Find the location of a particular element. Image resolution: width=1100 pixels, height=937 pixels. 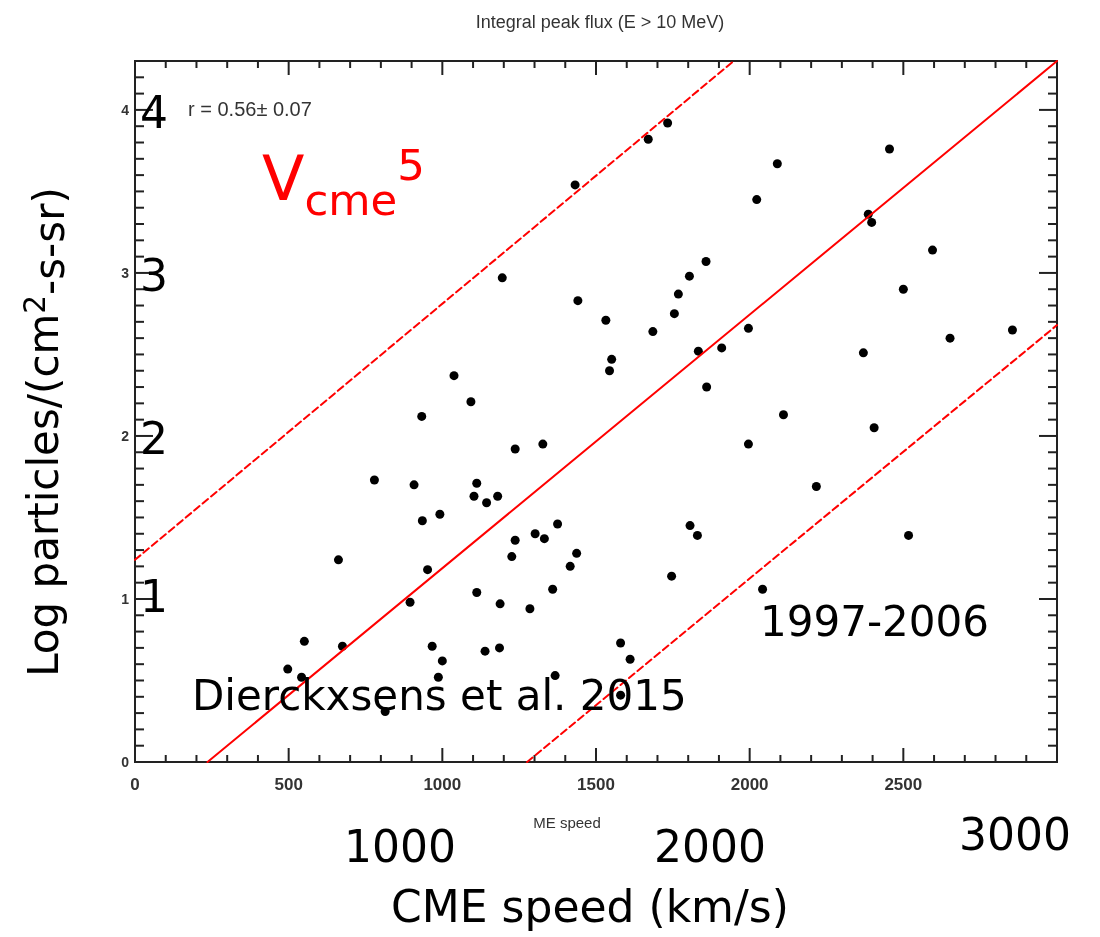

text: 2000 is located at coordinates (710, 846).